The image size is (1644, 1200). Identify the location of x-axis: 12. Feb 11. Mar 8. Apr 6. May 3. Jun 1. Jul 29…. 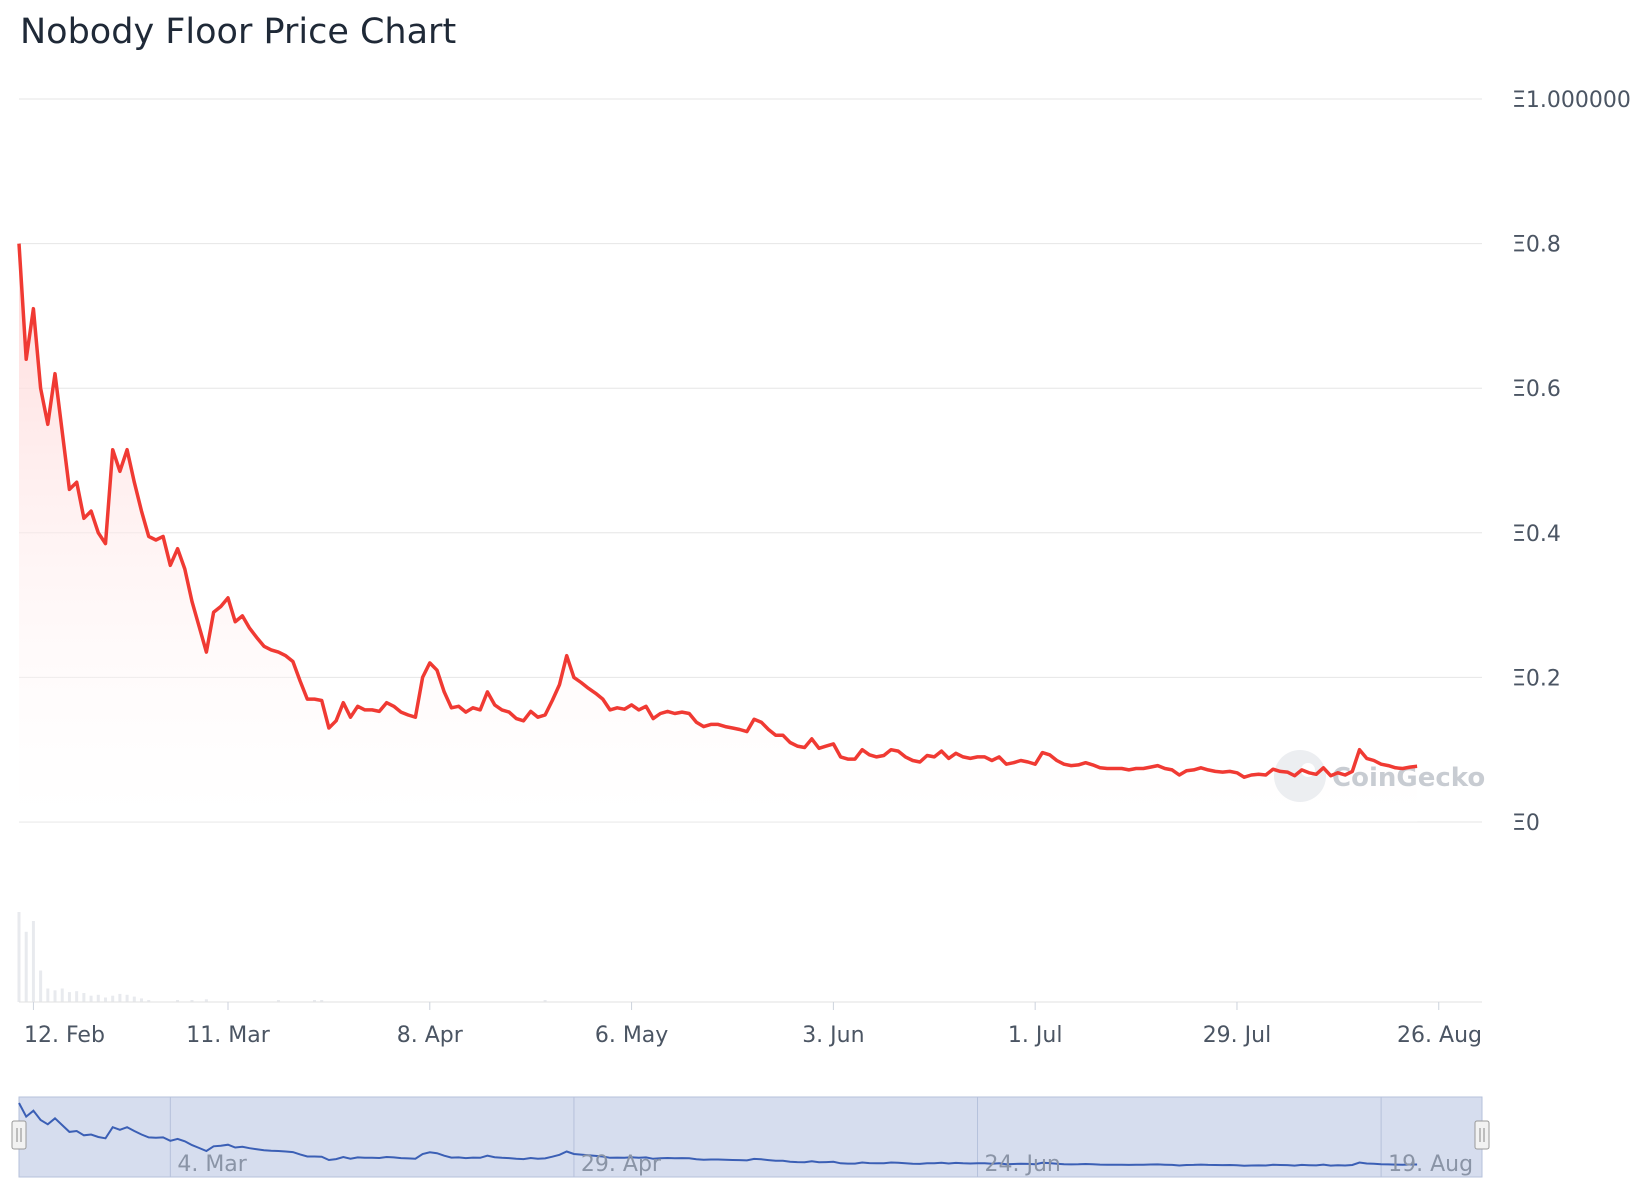
(753, 1025).